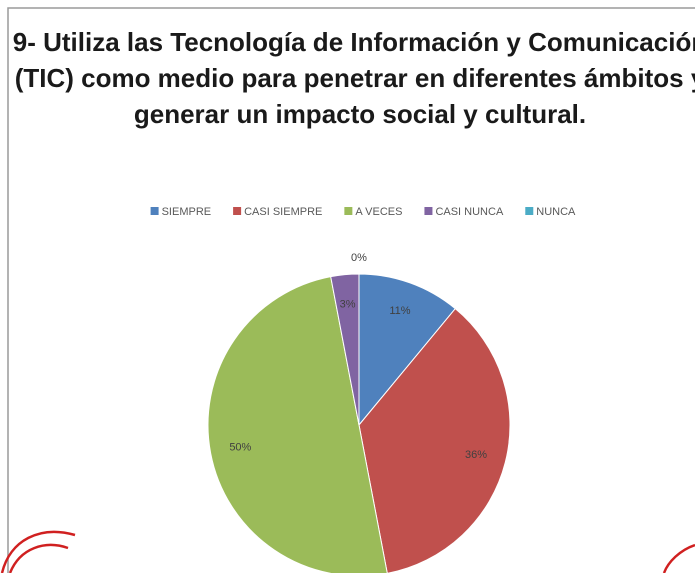  What do you see at coordinates (476, 455) in the screenshot?
I see `data-label: 36%` at bounding box center [476, 455].